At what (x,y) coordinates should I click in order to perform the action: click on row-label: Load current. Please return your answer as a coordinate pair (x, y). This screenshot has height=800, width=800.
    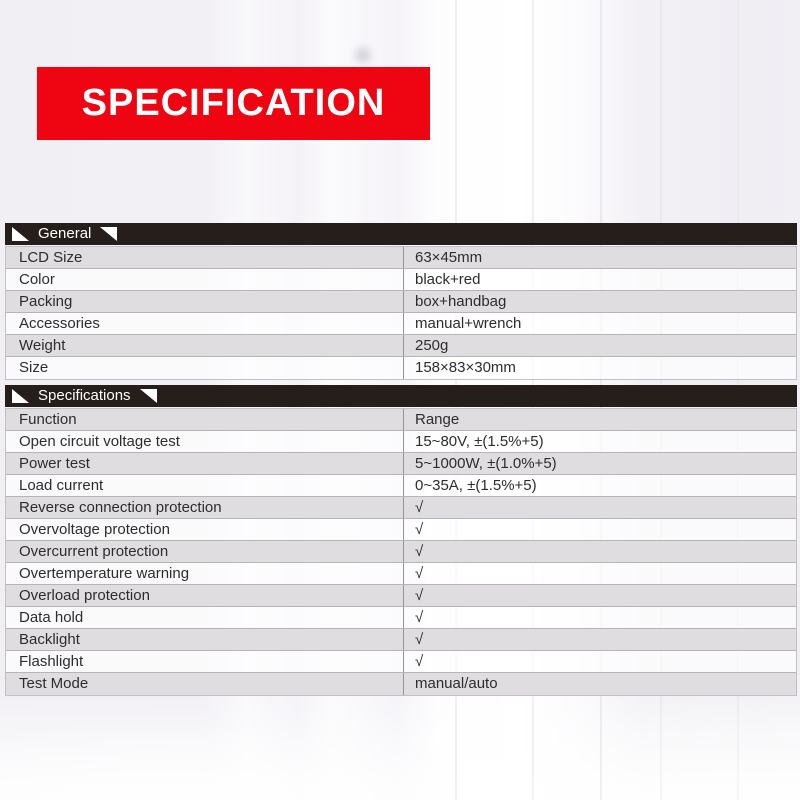
    Looking at the image, I should click on (205, 485).